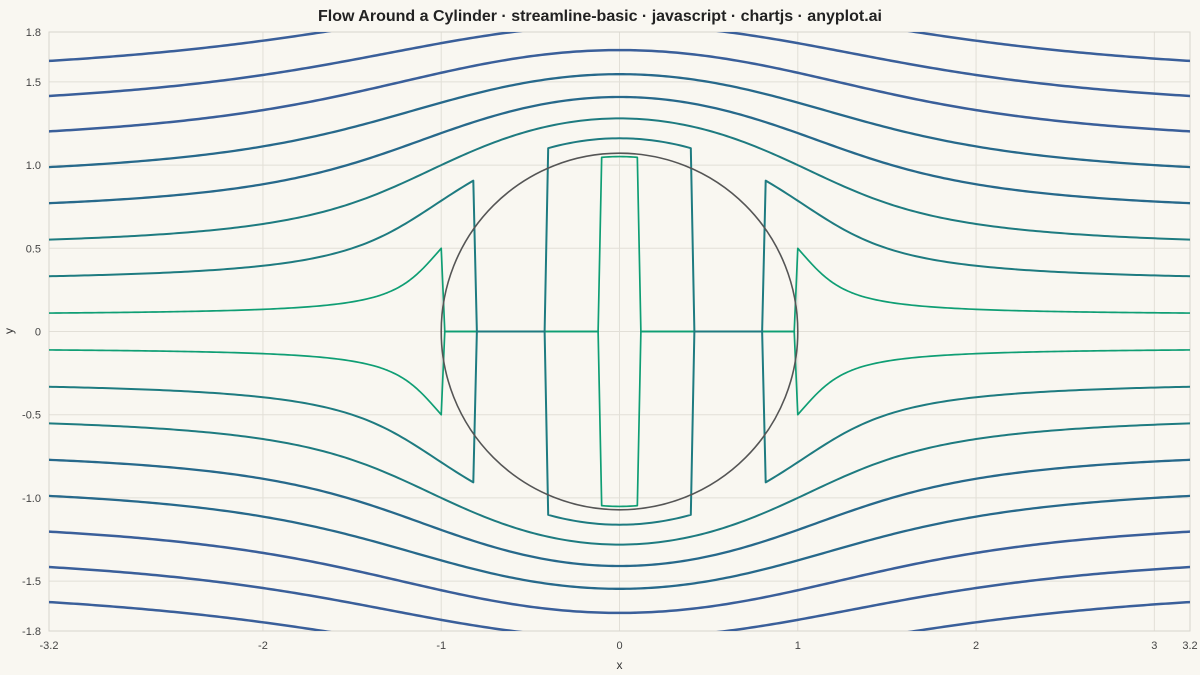 The width and height of the screenshot is (1200, 675). I want to click on y-tick-label: 0, so click(38, 333).